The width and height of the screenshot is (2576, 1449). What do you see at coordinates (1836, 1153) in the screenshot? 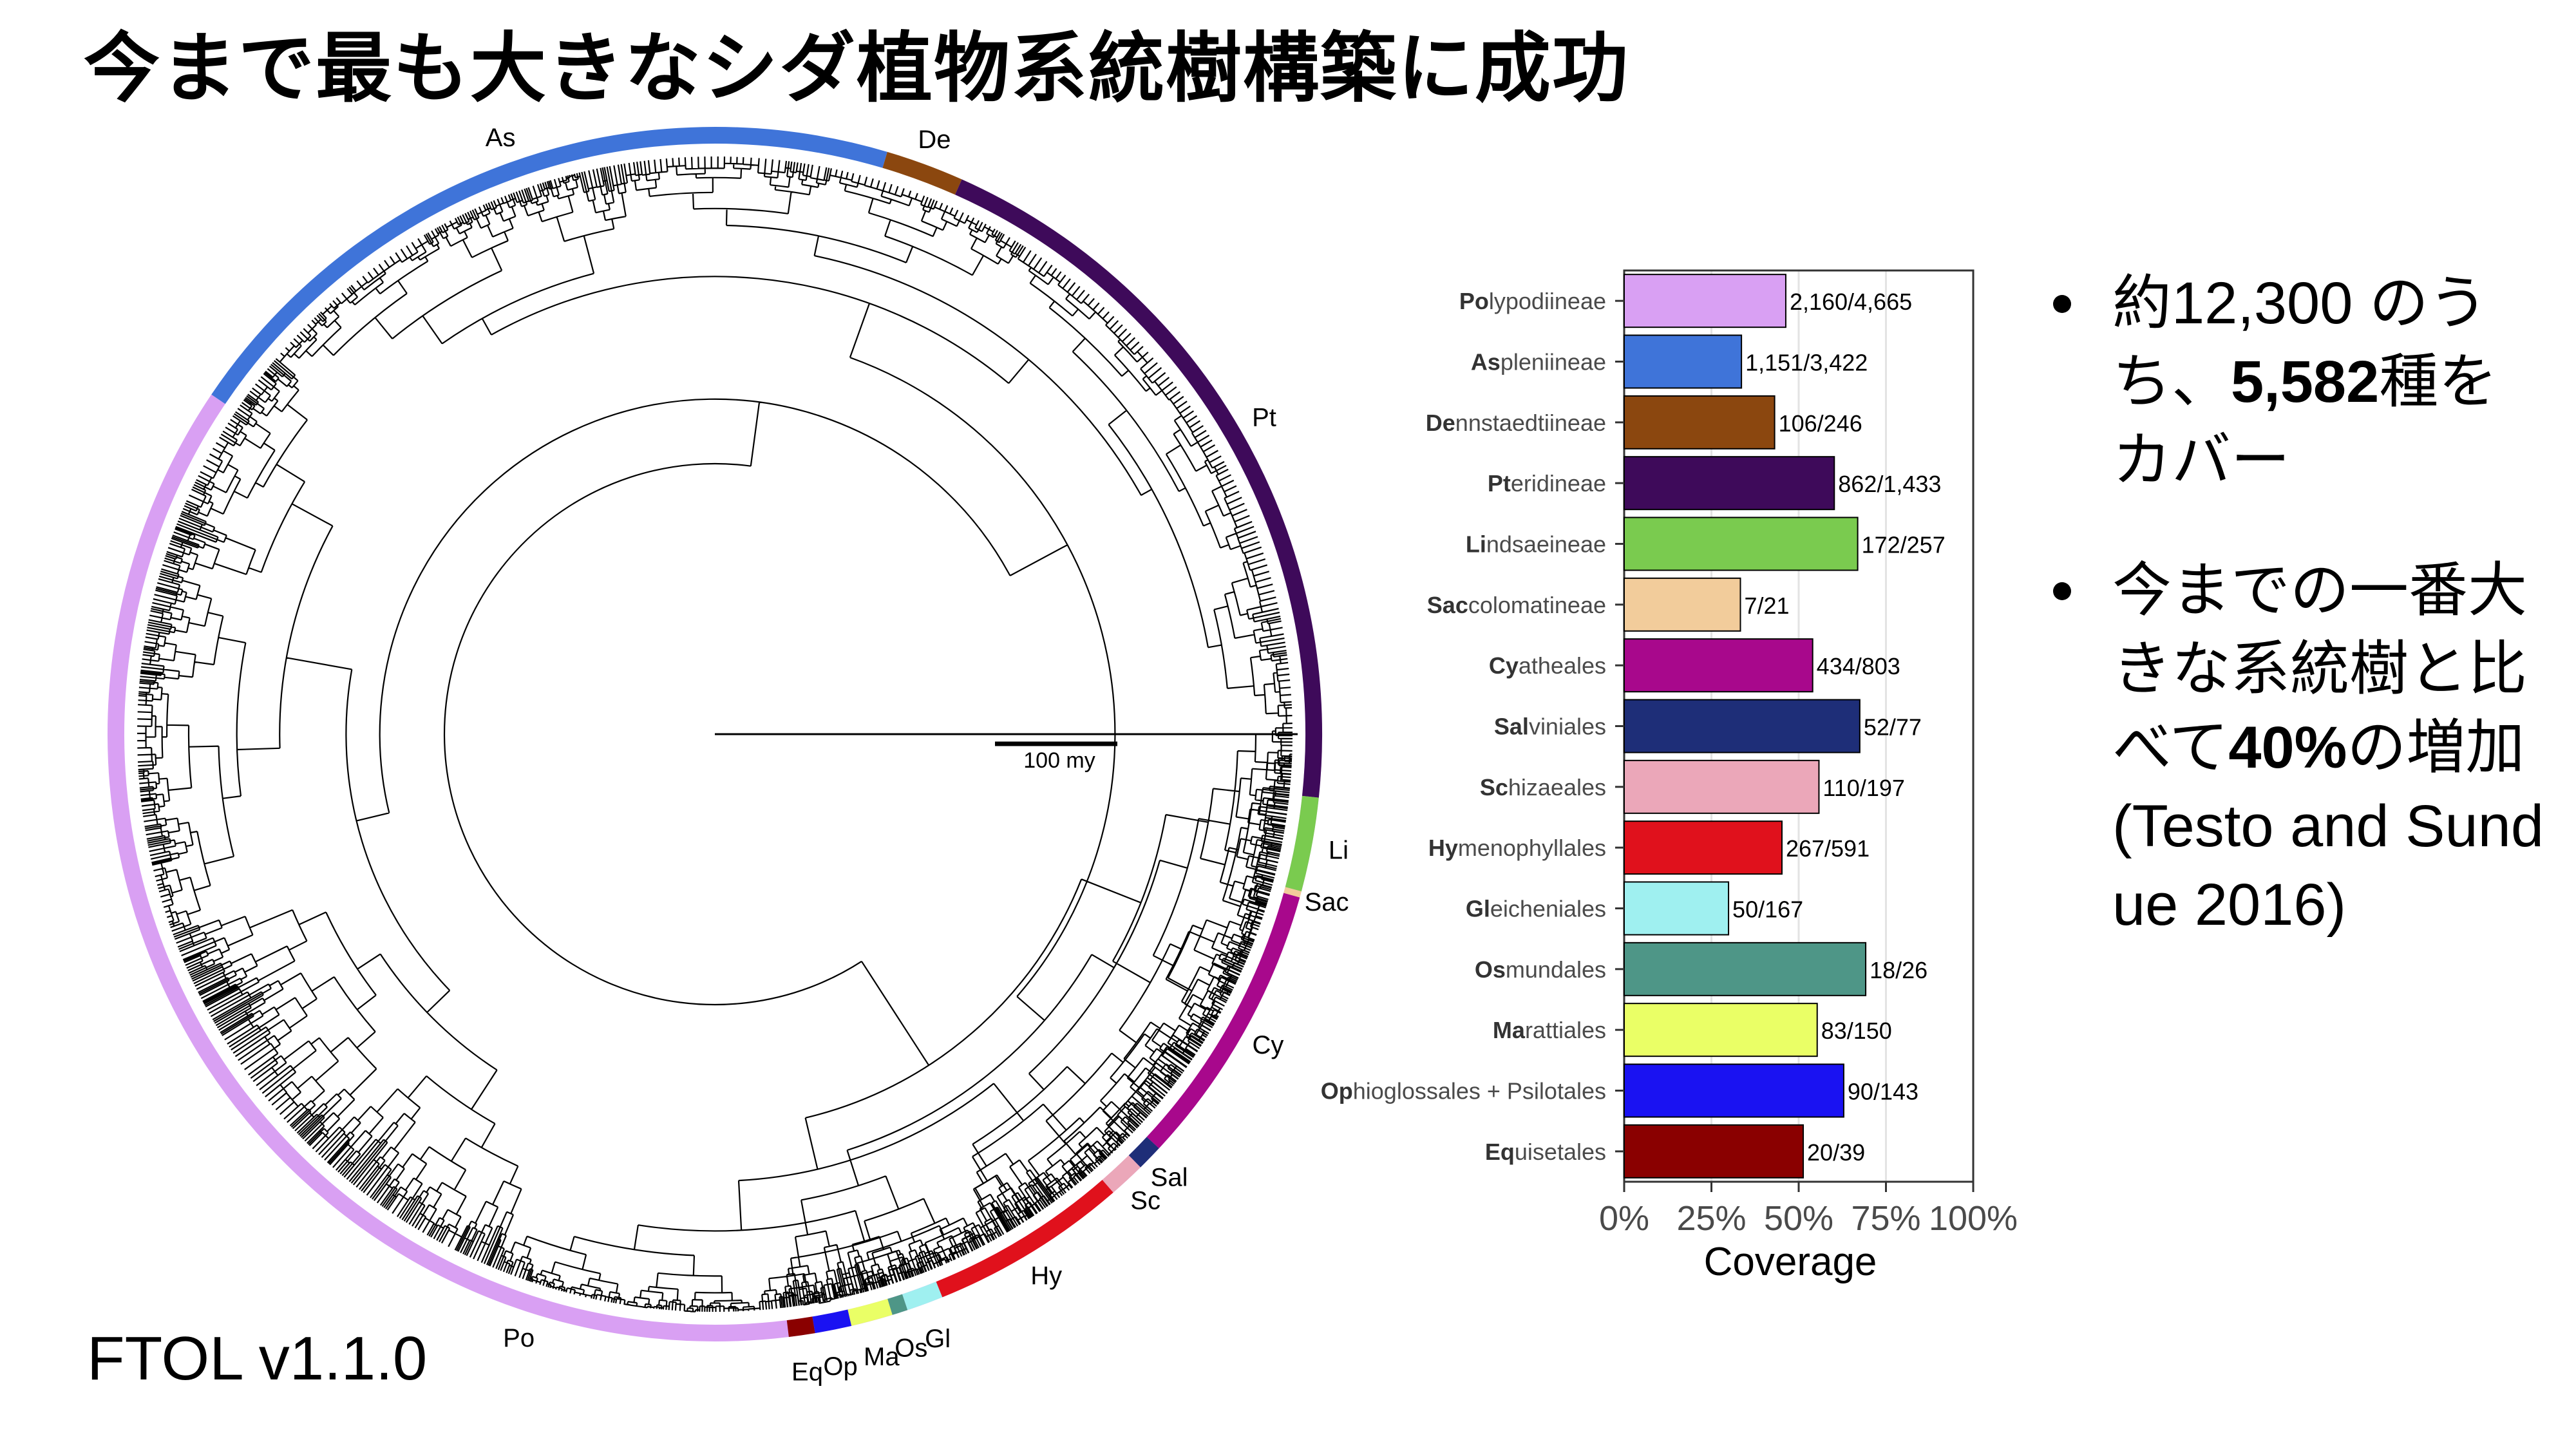
I see `bar-data-label: 20/39` at bounding box center [1836, 1153].